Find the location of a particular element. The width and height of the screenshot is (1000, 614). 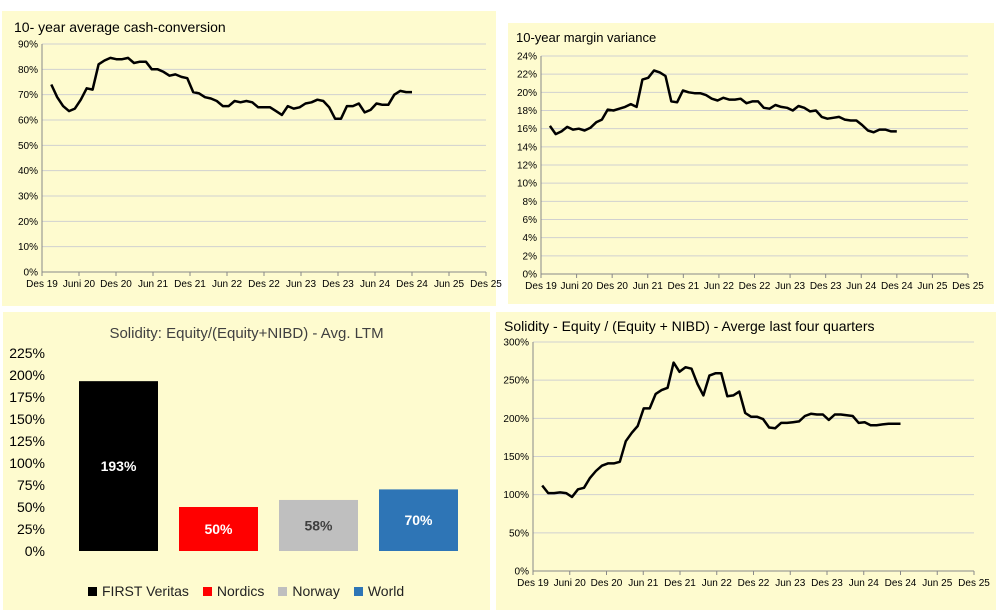

sline-y-tick-label: 300% is located at coordinates (516, 343).